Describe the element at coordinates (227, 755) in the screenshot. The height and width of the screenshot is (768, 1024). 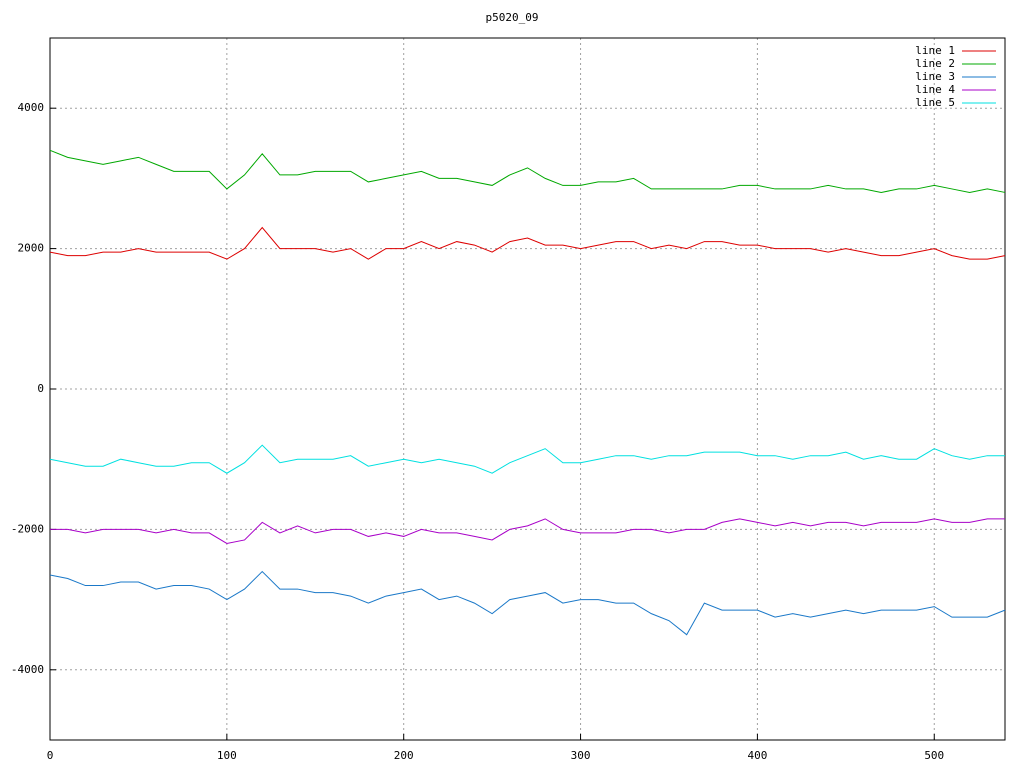
I see `x-tick-label: 100` at that location.